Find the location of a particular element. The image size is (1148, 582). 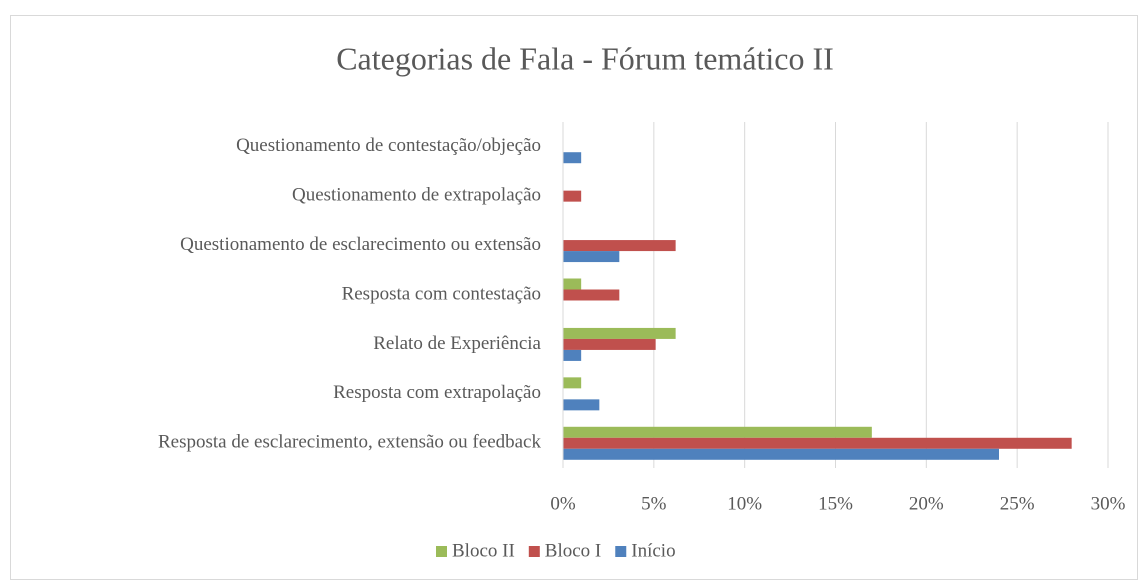

x-tick-label: 25% is located at coordinates (1017, 503).